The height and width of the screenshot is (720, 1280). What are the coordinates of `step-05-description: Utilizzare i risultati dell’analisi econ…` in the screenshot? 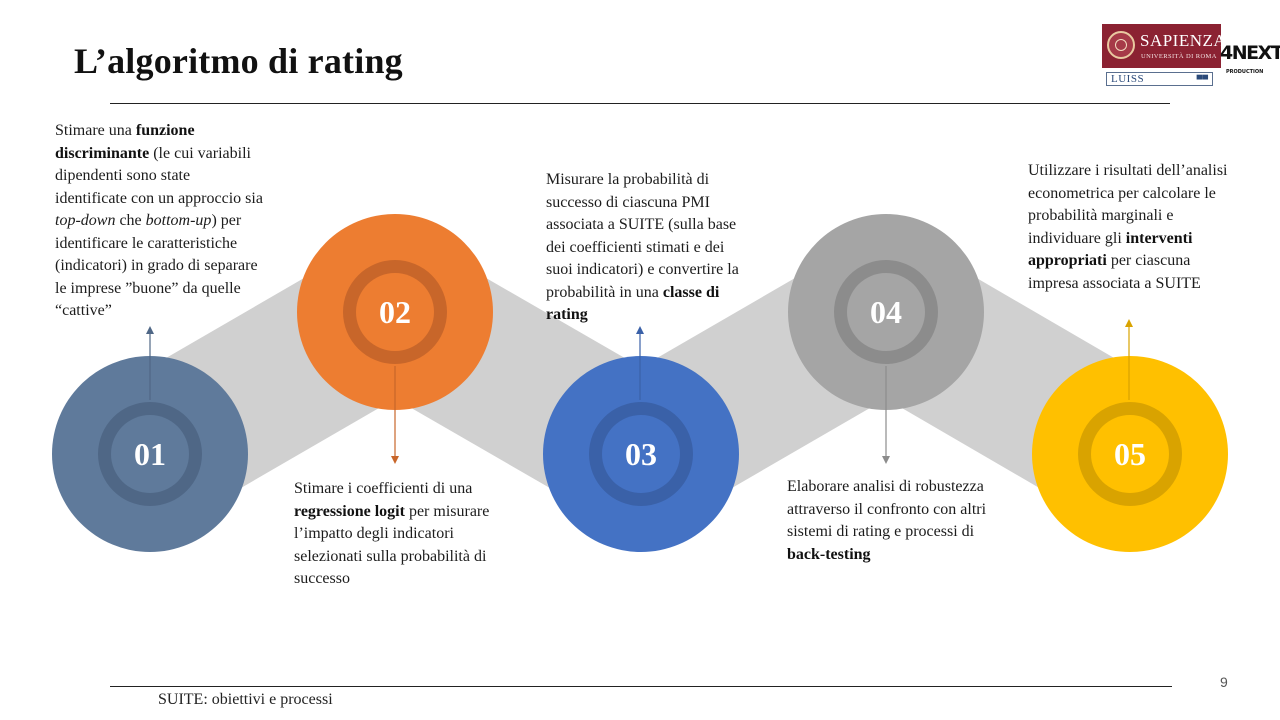 It's located at (1133, 227).